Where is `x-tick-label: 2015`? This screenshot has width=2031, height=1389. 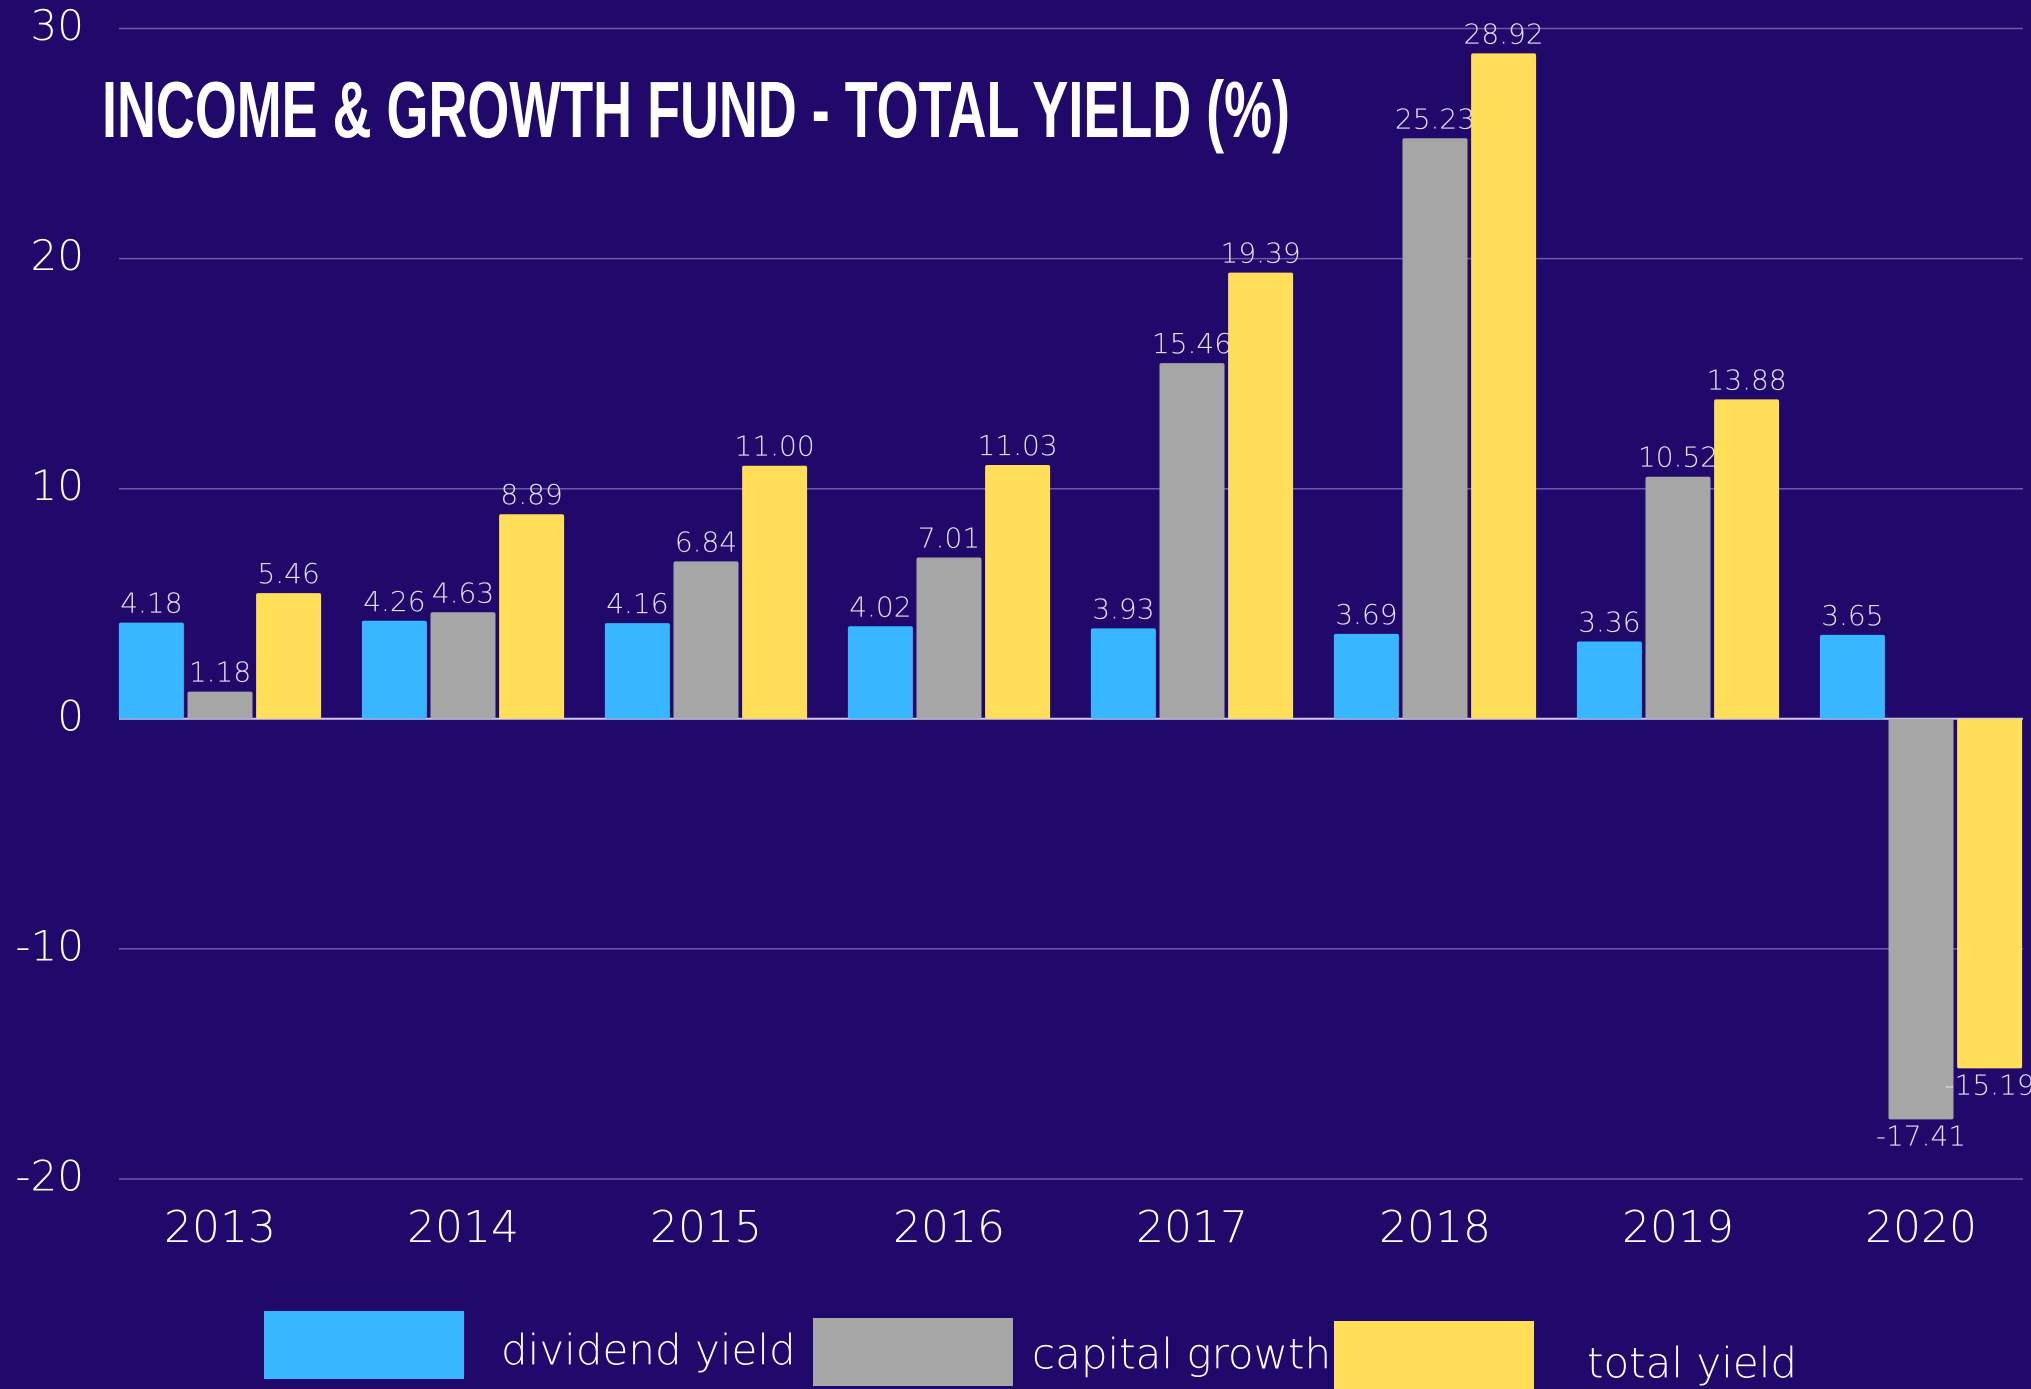 x-tick-label: 2015 is located at coordinates (706, 1227).